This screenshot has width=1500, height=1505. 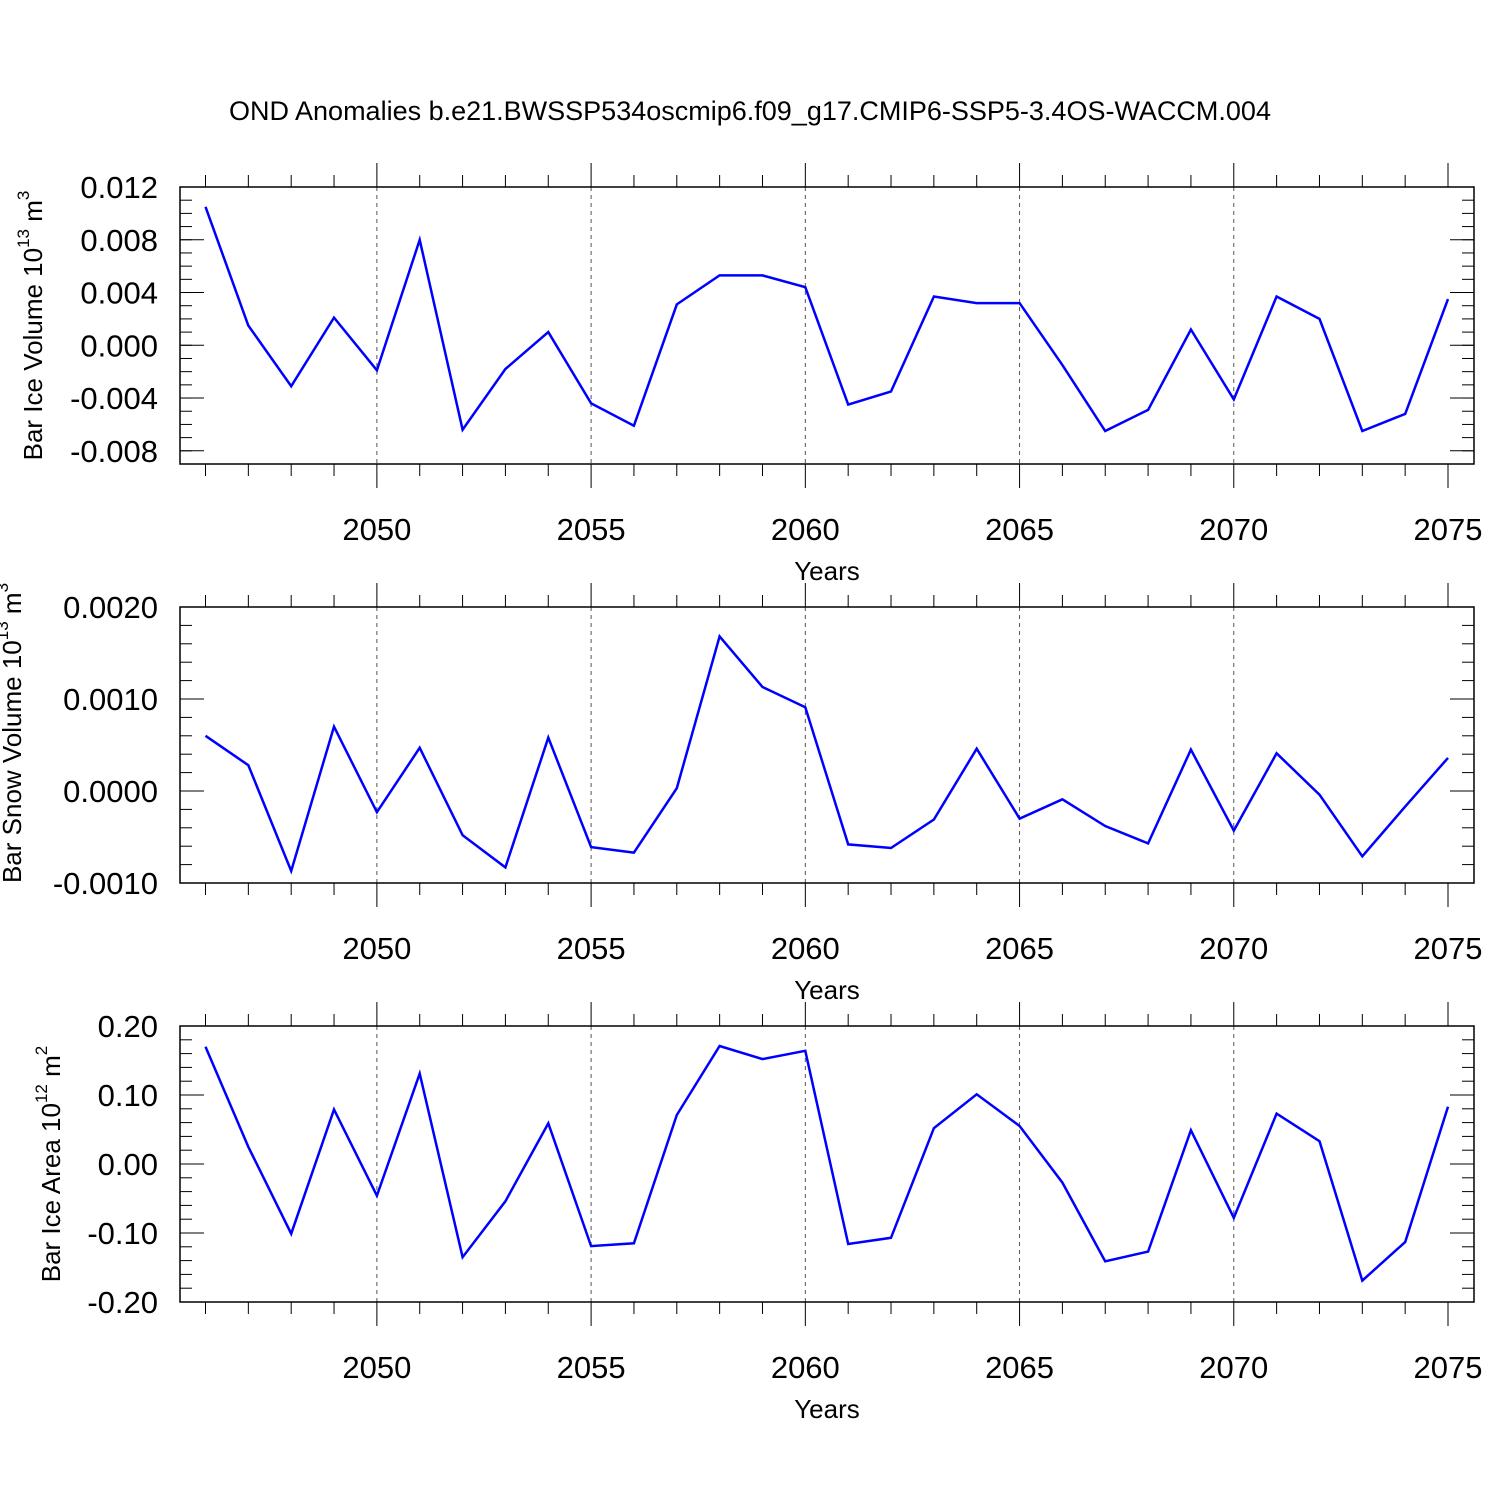 What do you see at coordinates (13, 761) in the screenshot?
I see `y-axis-label-text: Bar Snow Volume 10` at bounding box center [13, 761].